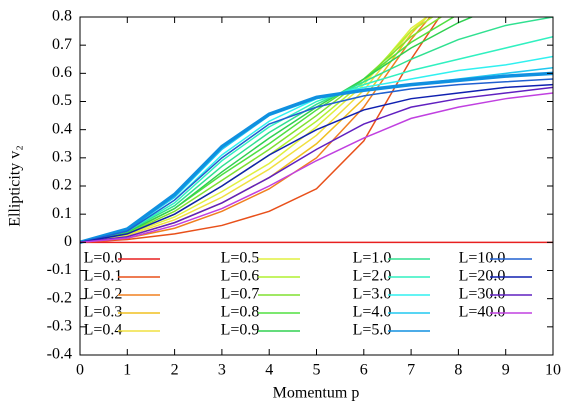  Describe the element at coordinates (482, 258) in the screenshot. I see `legend-label: L=10.0` at that location.